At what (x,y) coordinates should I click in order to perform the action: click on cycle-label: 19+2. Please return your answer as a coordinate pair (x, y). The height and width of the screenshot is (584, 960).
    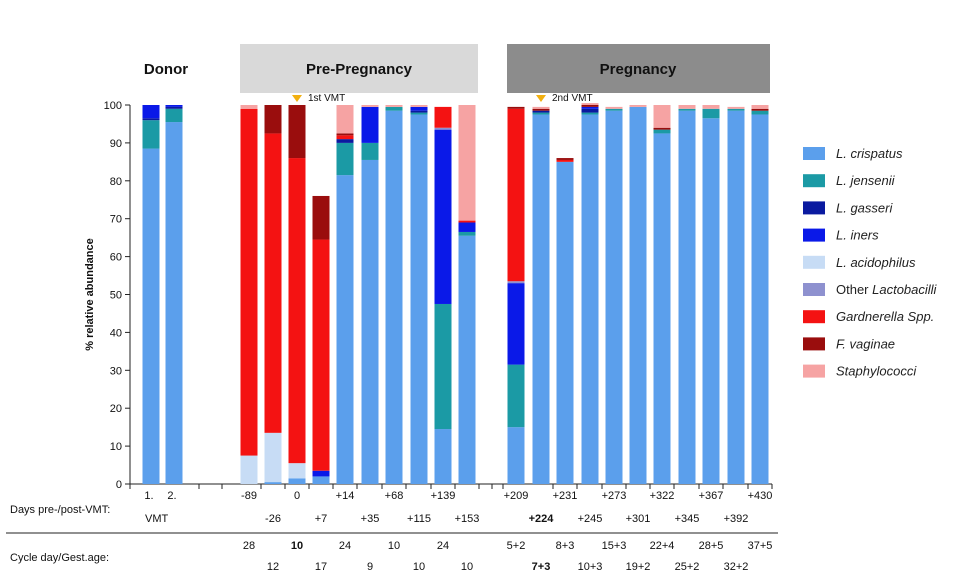
    Looking at the image, I should click on (638, 567).